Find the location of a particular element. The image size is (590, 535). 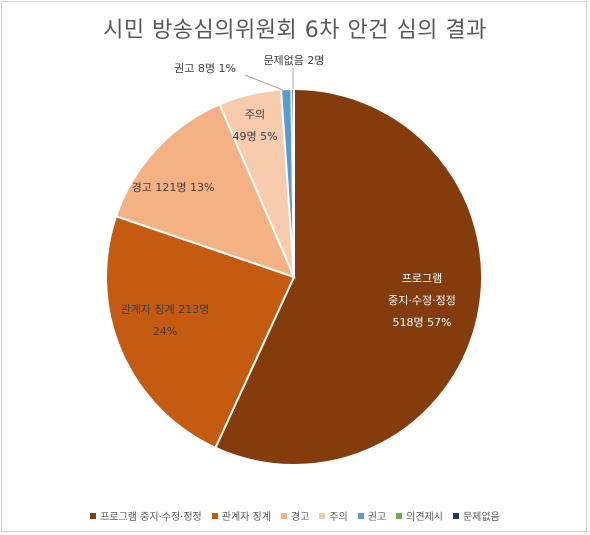

chart-legend: 프로그램 중지·수정·정정 관계자 징계 경고 주의 권고 의견제시 문제없음 is located at coordinates (295, 515).